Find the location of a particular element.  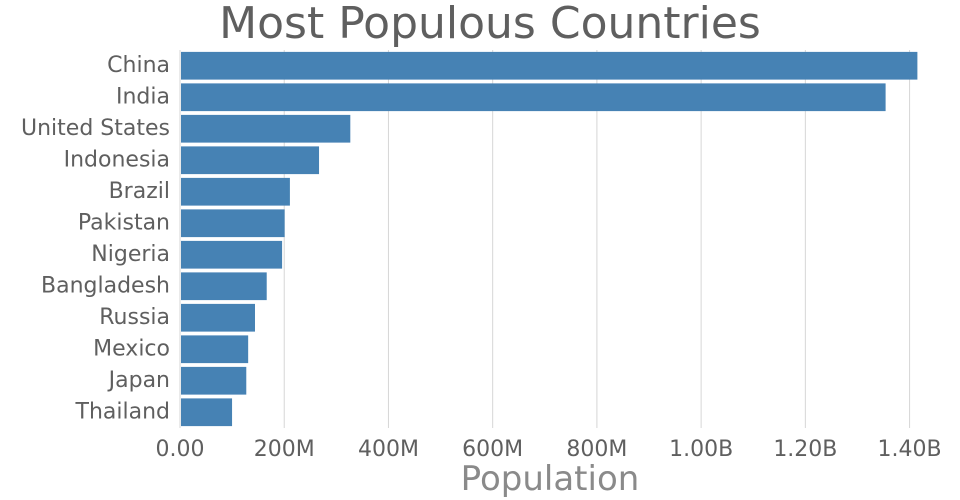

bar-india is located at coordinates (533, 97).